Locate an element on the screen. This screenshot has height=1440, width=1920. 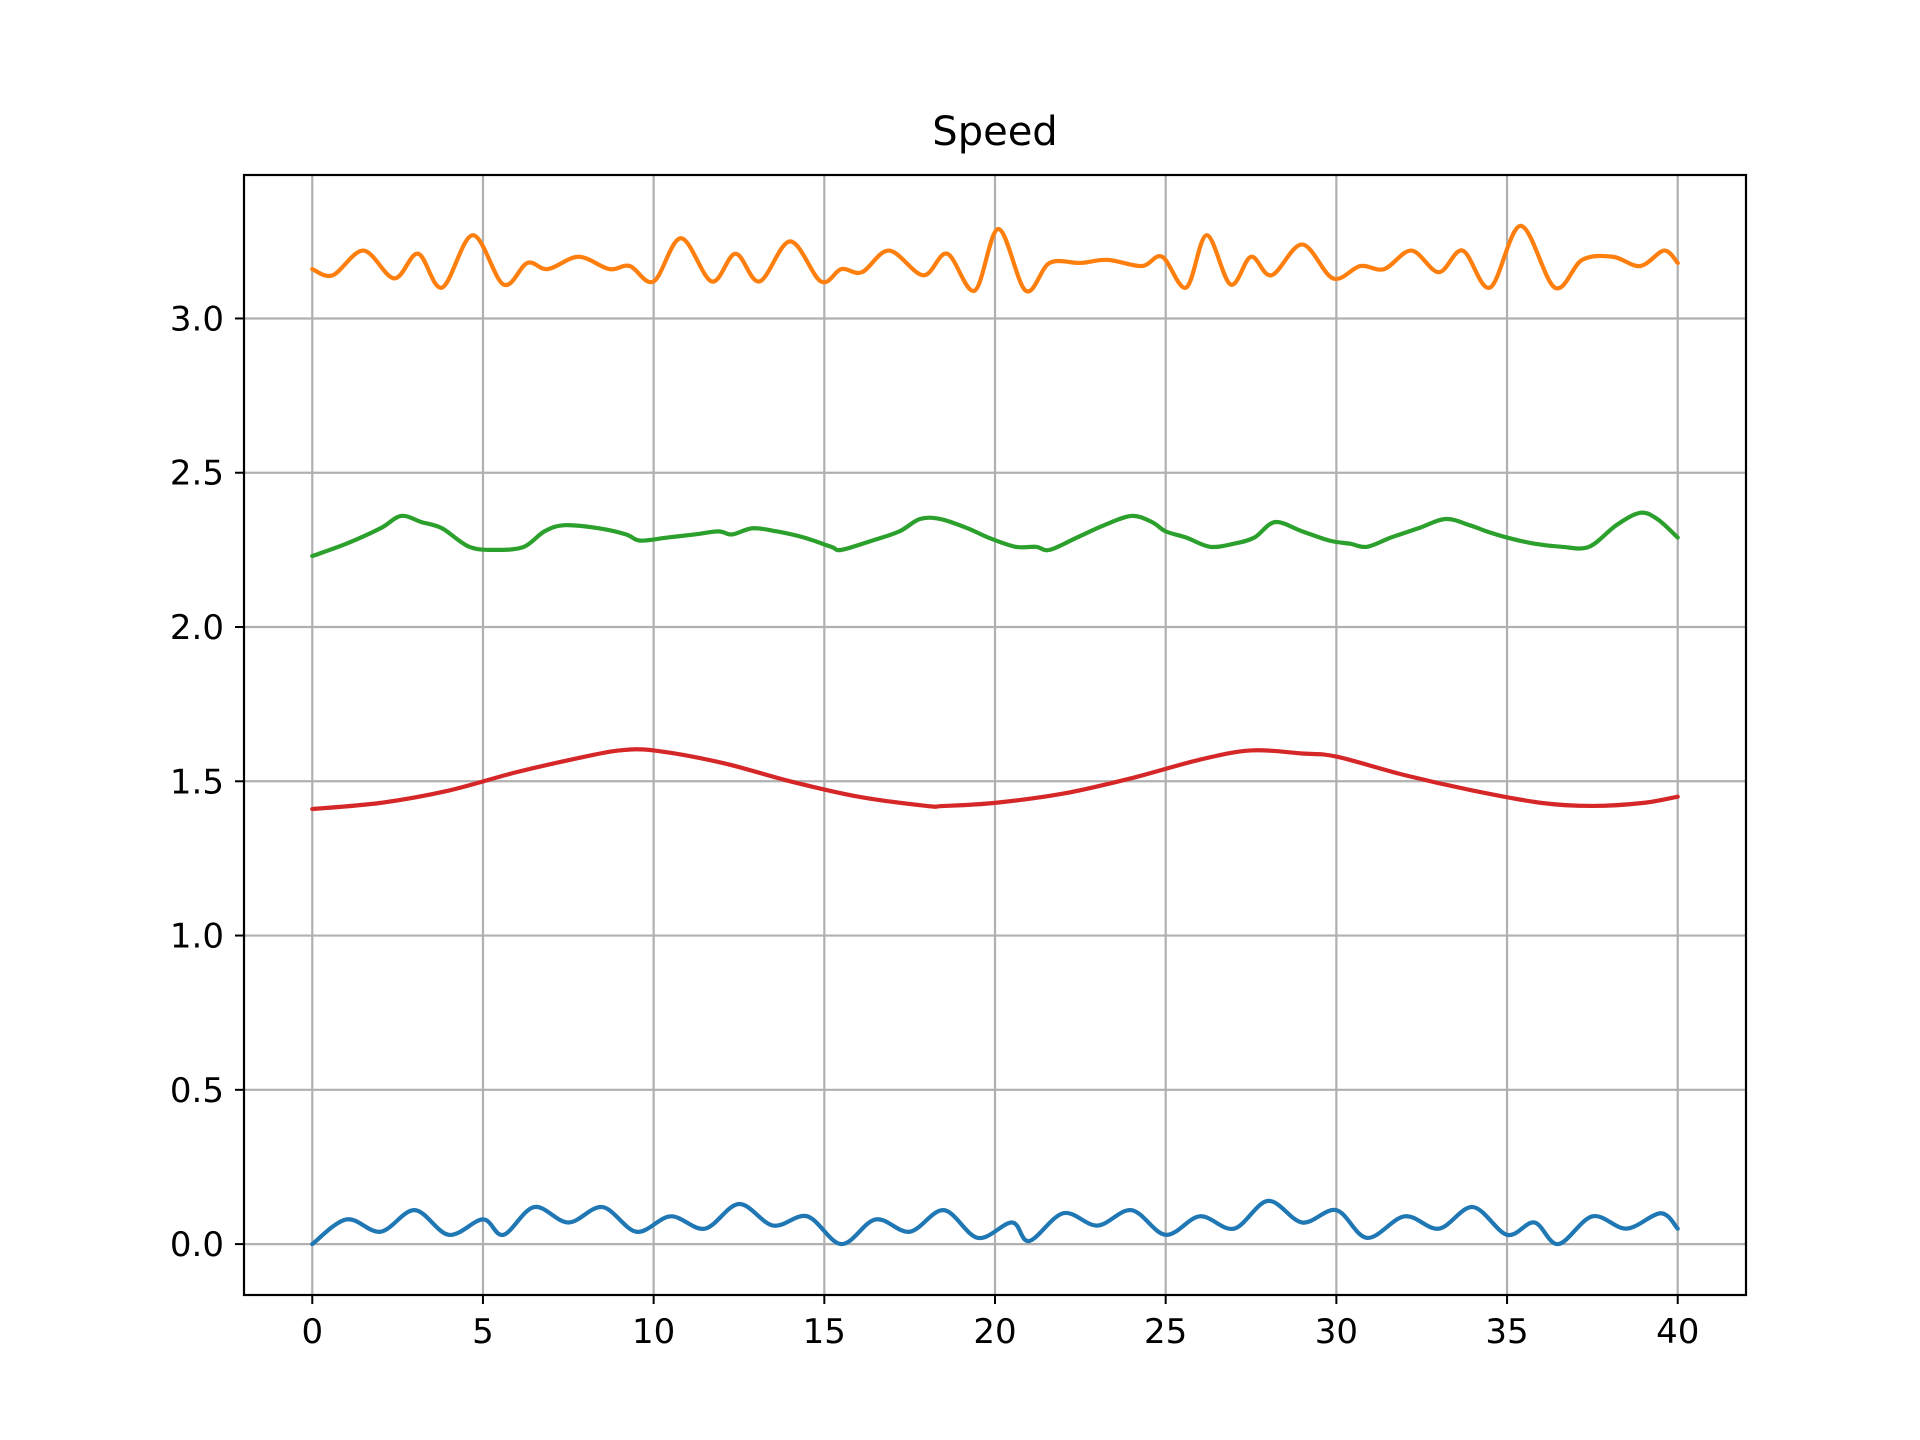
x-tick-label: 15 is located at coordinates (824, 1332).